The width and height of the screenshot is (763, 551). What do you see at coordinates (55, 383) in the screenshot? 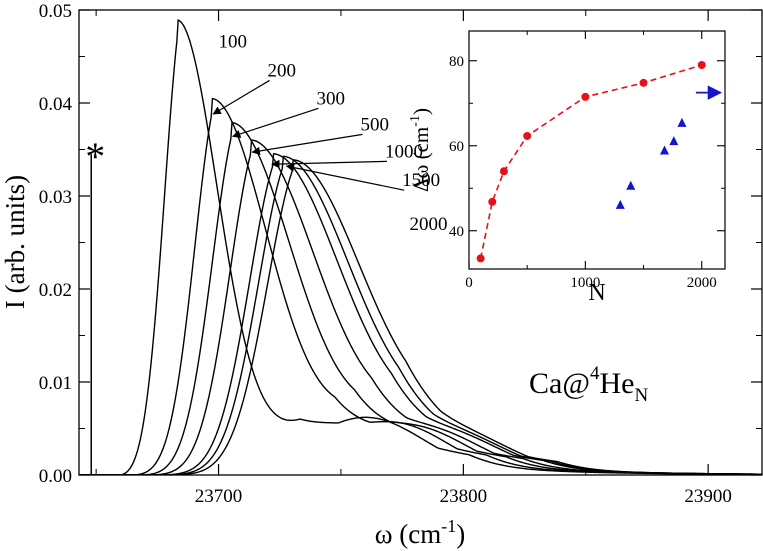
I see `y-tick-label: 0.01` at bounding box center [55, 383].